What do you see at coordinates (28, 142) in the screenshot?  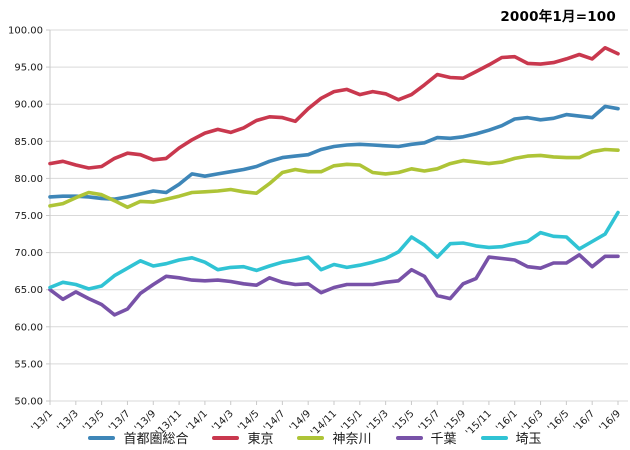 I see `y-axis-tick-label: 85.00` at bounding box center [28, 142].